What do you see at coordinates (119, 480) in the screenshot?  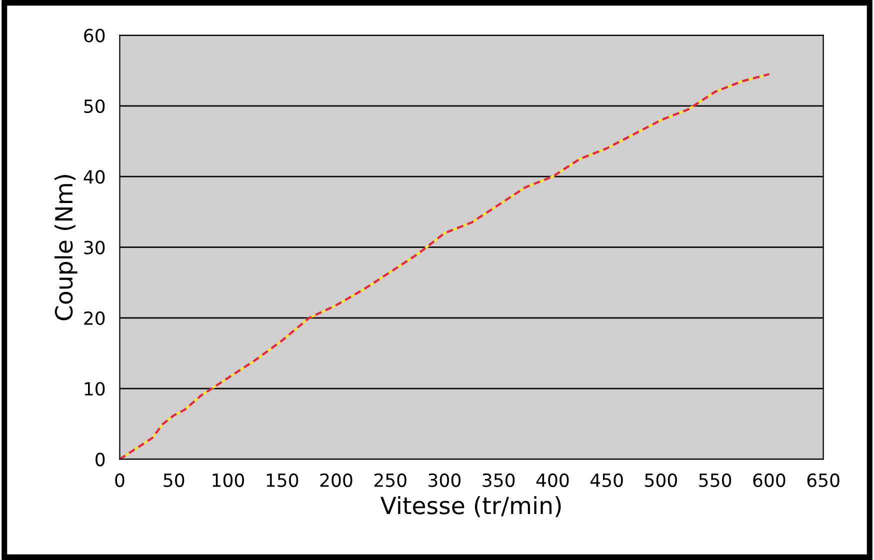 I see `x-tick-label: 0` at bounding box center [119, 480].